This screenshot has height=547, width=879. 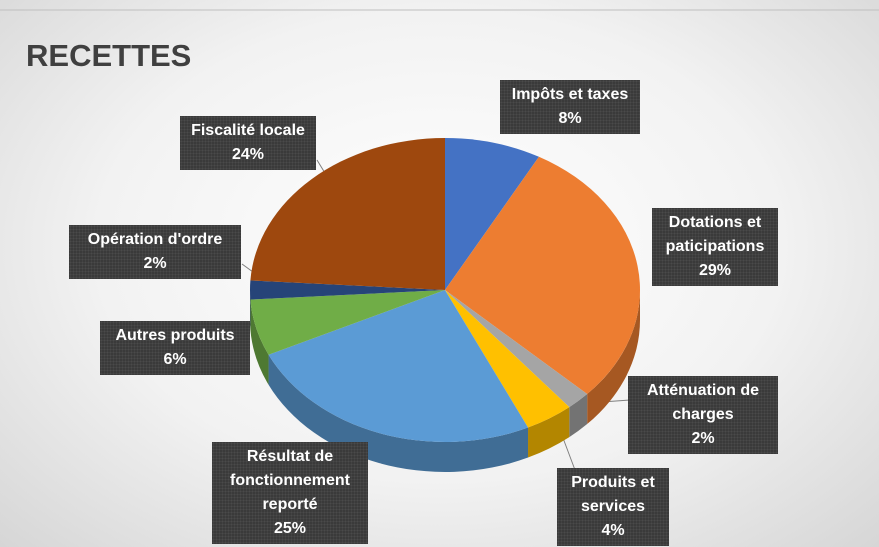 I want to click on data-label: Dotations et paticipations 29%, so click(x=715, y=247).